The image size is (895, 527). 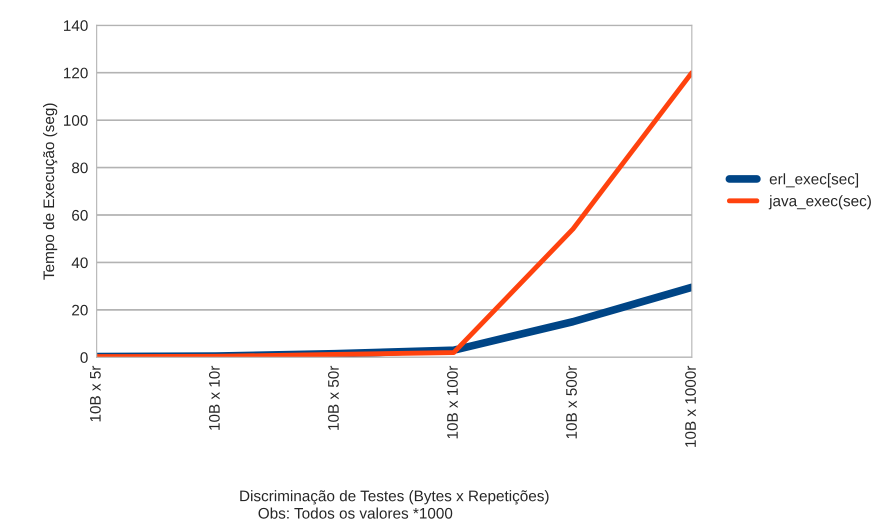 What do you see at coordinates (571, 402) in the screenshot?
I see `x-tick-label: 10B x 500r` at bounding box center [571, 402].